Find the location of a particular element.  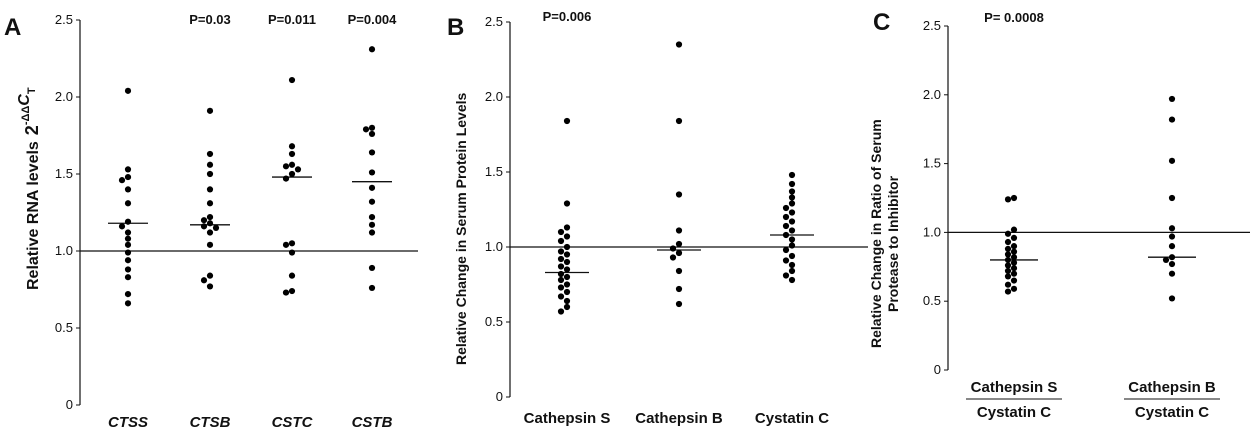

category-label: Cystatin C is located at coordinates (792, 418).